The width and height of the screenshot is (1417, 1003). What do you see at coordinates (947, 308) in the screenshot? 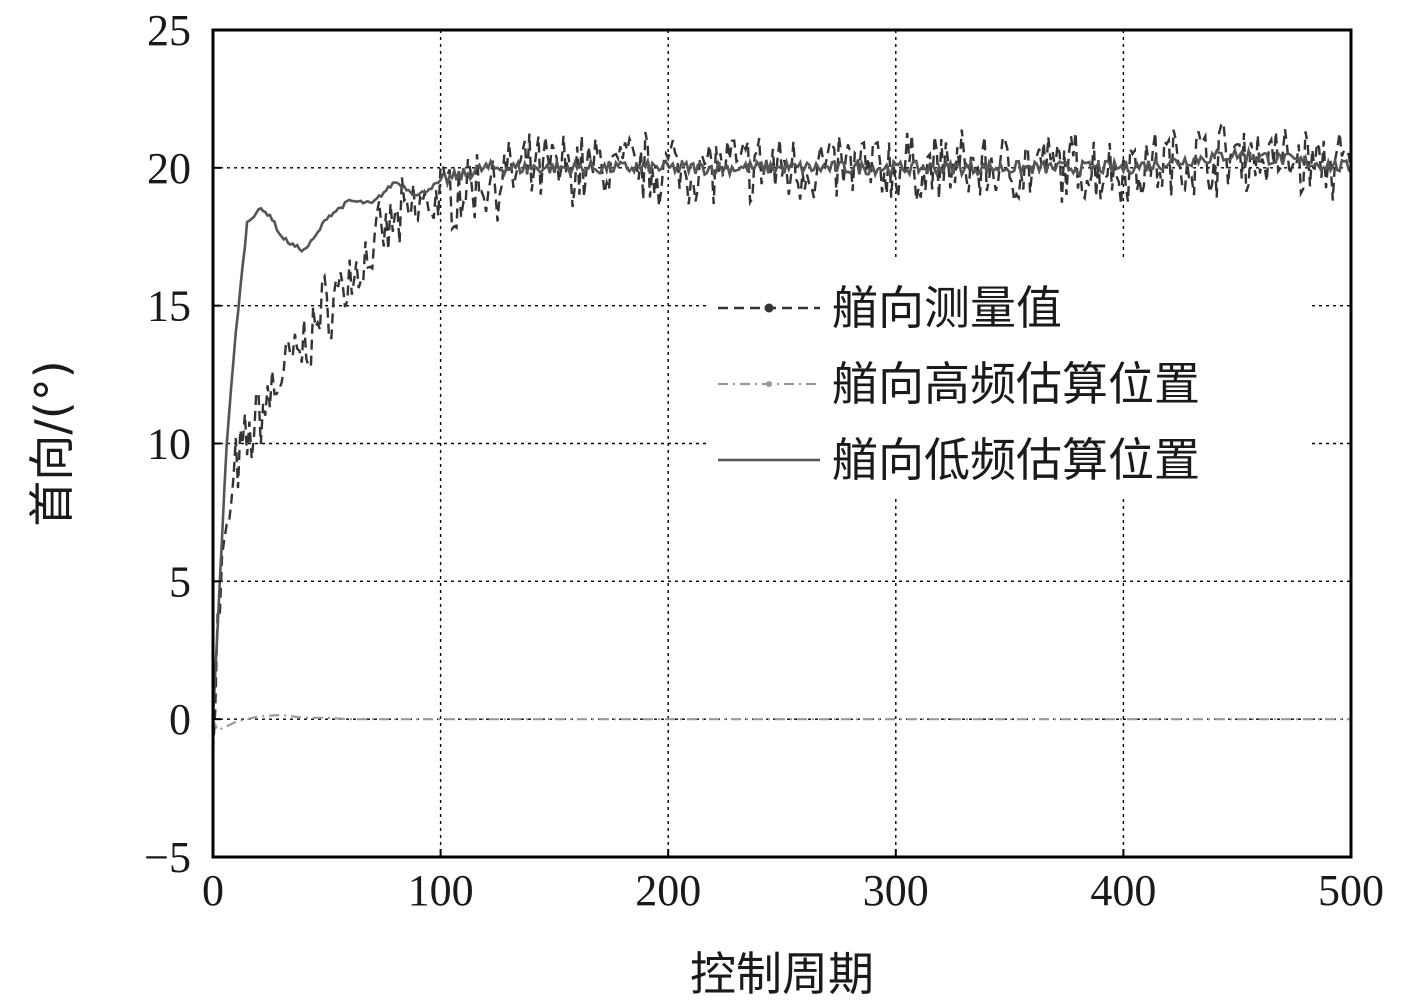
I see `legend-label-1: 艏向测量值` at bounding box center [947, 308].